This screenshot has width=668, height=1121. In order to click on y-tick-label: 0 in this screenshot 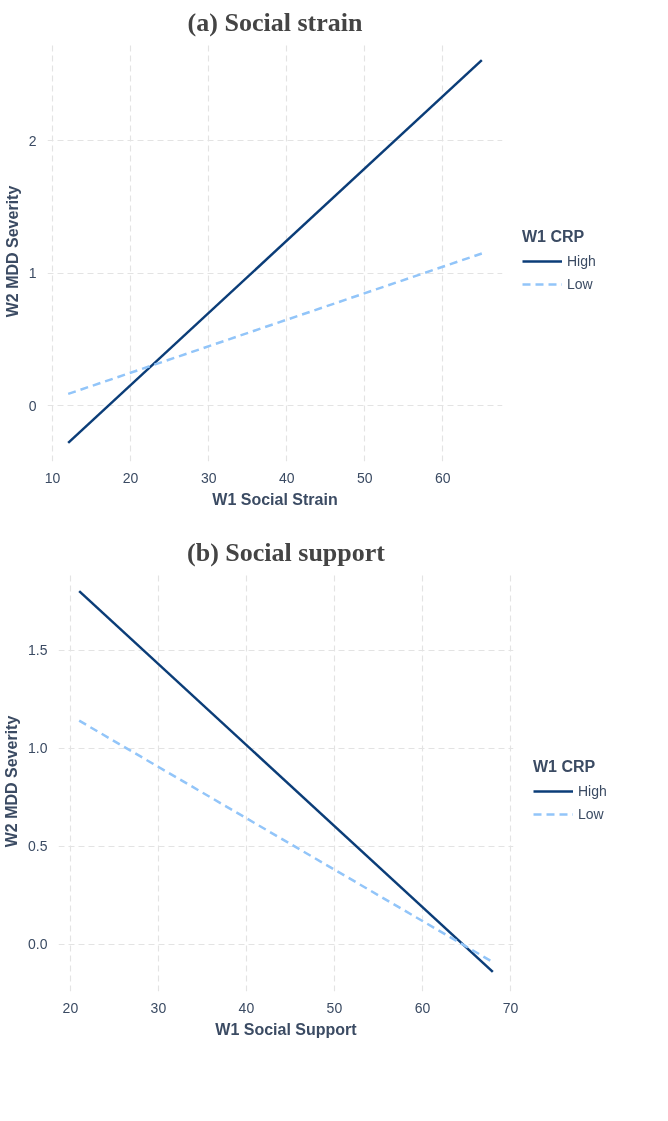, I will do `click(32, 405)`.